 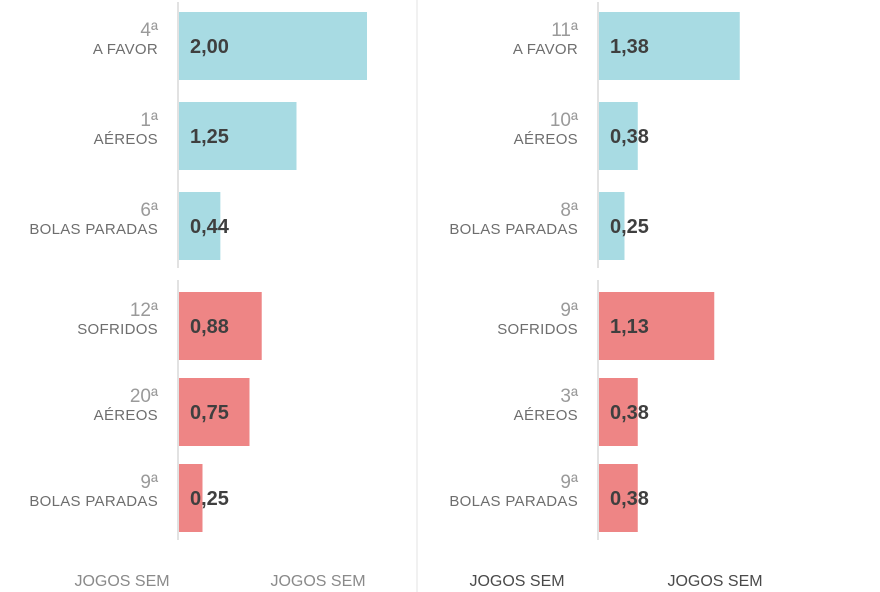 I want to click on rank-label: 1ª, so click(x=149, y=120).